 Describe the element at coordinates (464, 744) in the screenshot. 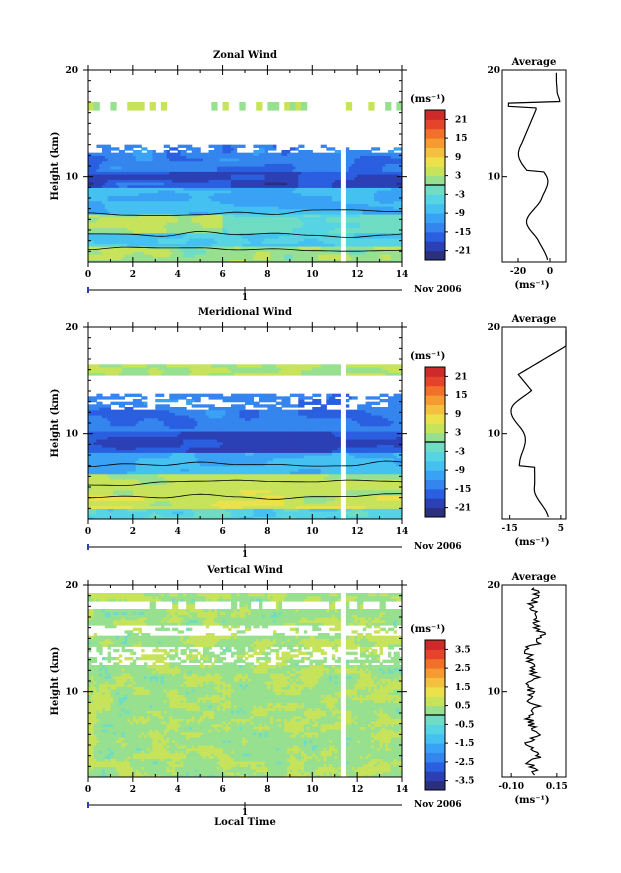

I see `colorbar-tick-label: -1.5` at that location.